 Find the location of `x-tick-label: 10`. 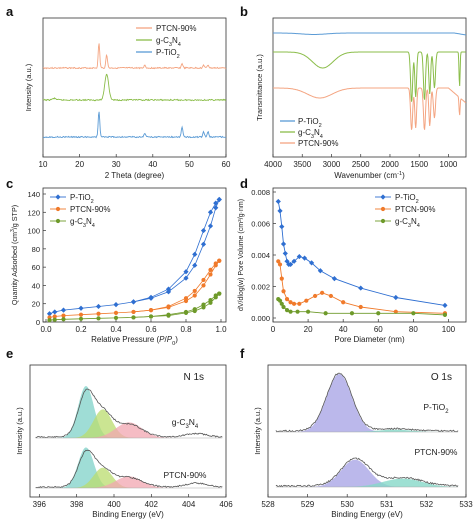

x-tick-label: 10 is located at coordinates (43, 164).